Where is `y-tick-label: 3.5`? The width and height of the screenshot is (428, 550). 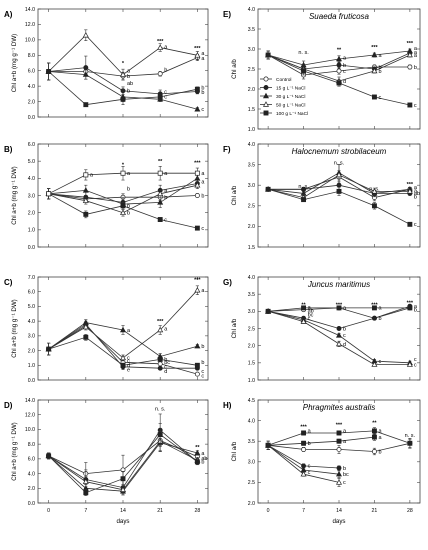 y-tick-label: 3.5 is located at coordinates (251, 295).